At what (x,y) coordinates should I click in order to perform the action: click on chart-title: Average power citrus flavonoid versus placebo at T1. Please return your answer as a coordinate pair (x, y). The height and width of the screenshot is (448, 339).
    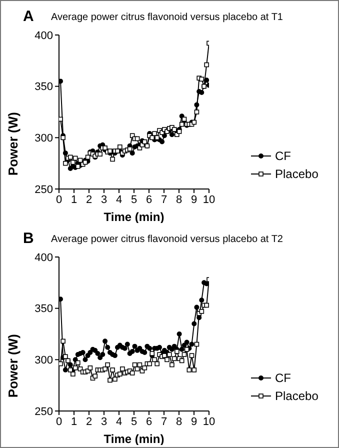
    Looking at the image, I should click on (167, 17).